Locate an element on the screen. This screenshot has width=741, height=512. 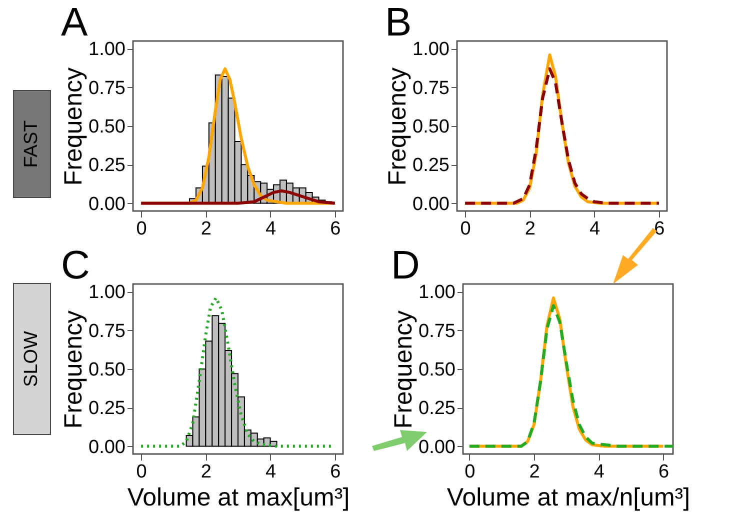
x-axis-title: Volume at max[um³] is located at coordinates (238, 498).